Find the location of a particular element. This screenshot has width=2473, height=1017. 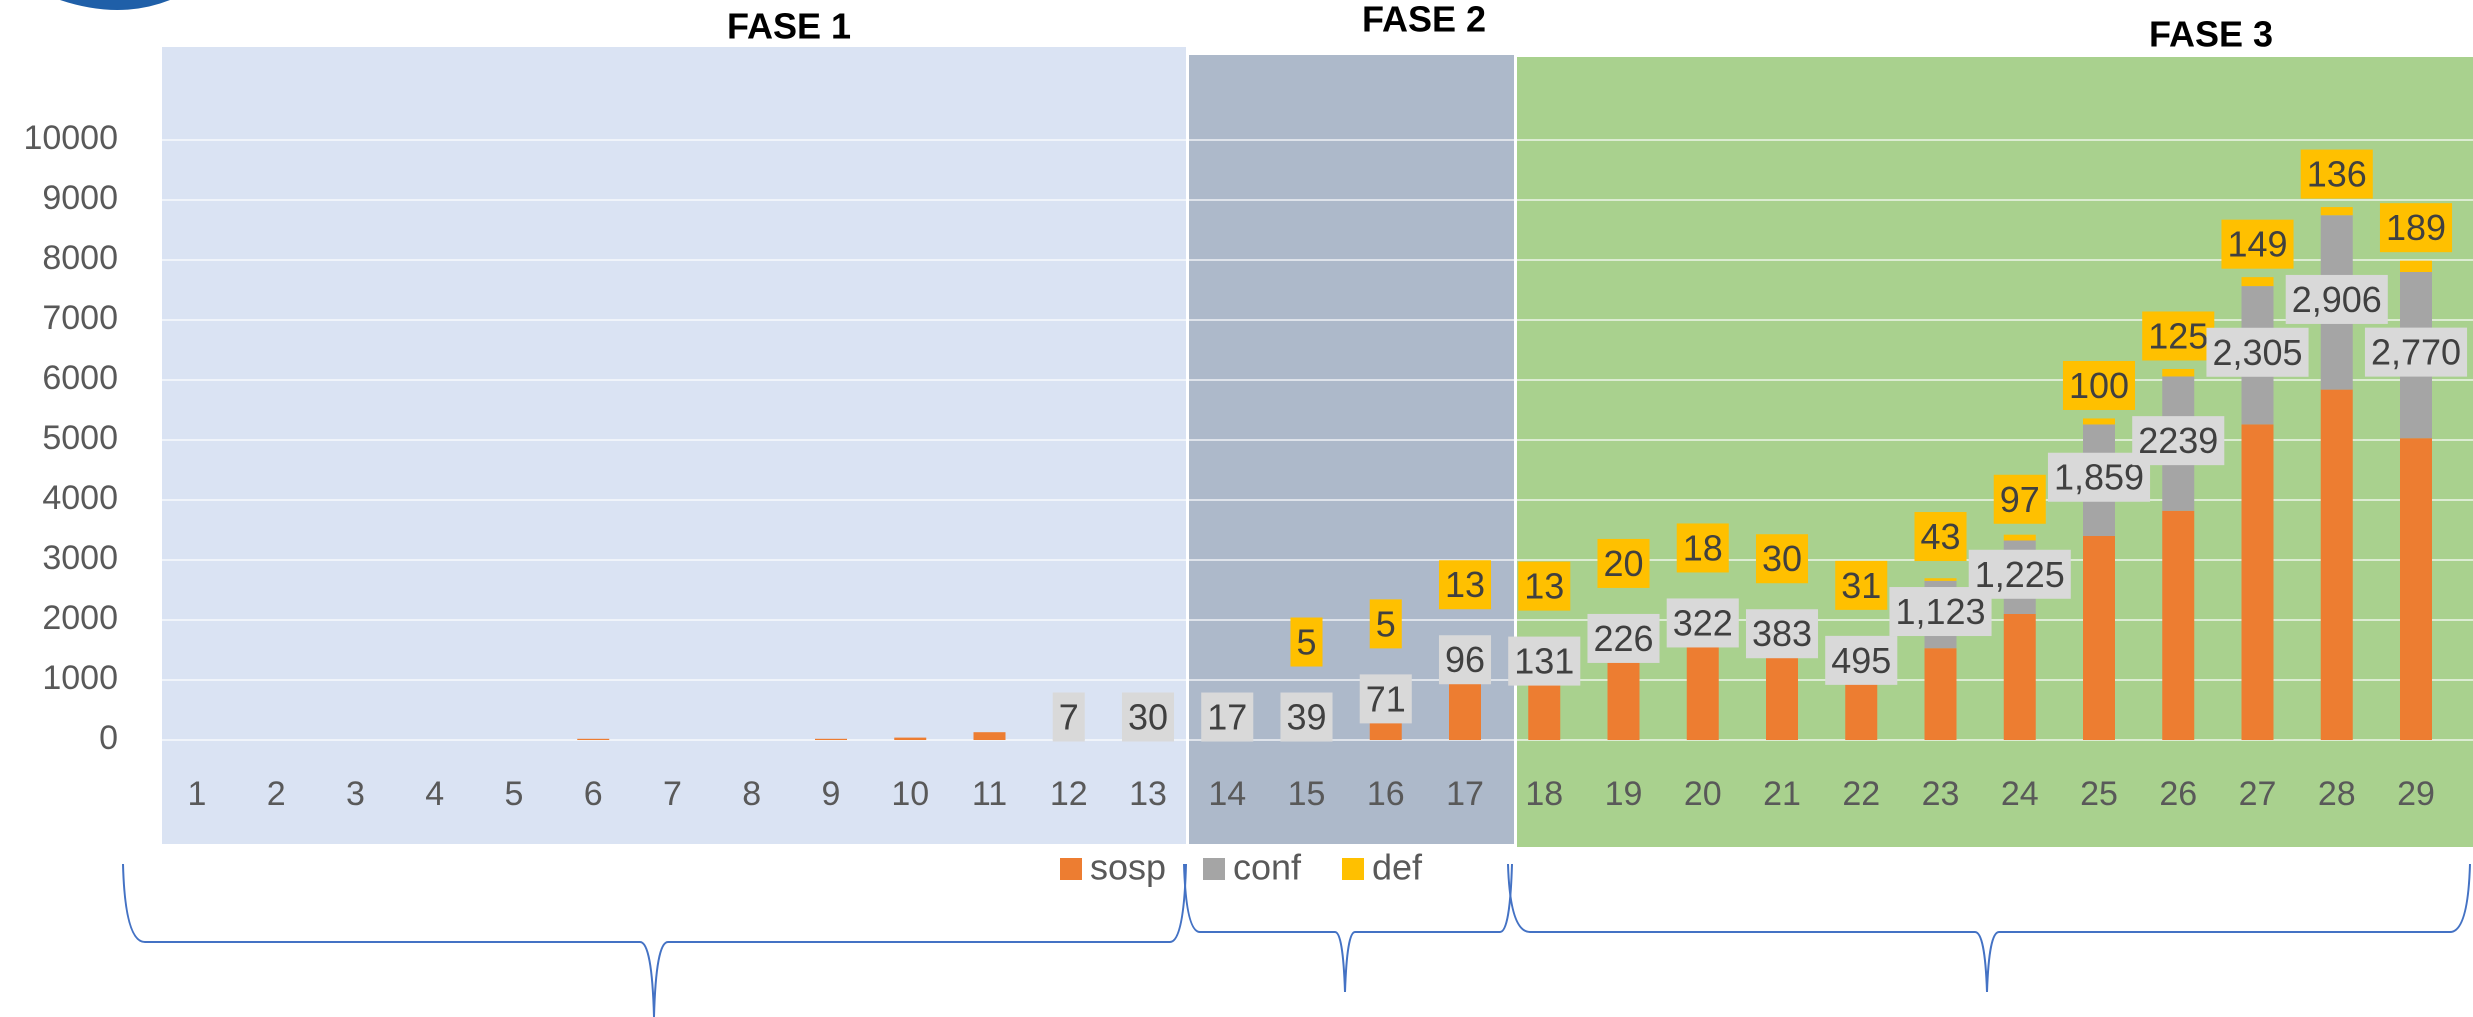

x-tick-label: 28 is located at coordinates (2337, 794).